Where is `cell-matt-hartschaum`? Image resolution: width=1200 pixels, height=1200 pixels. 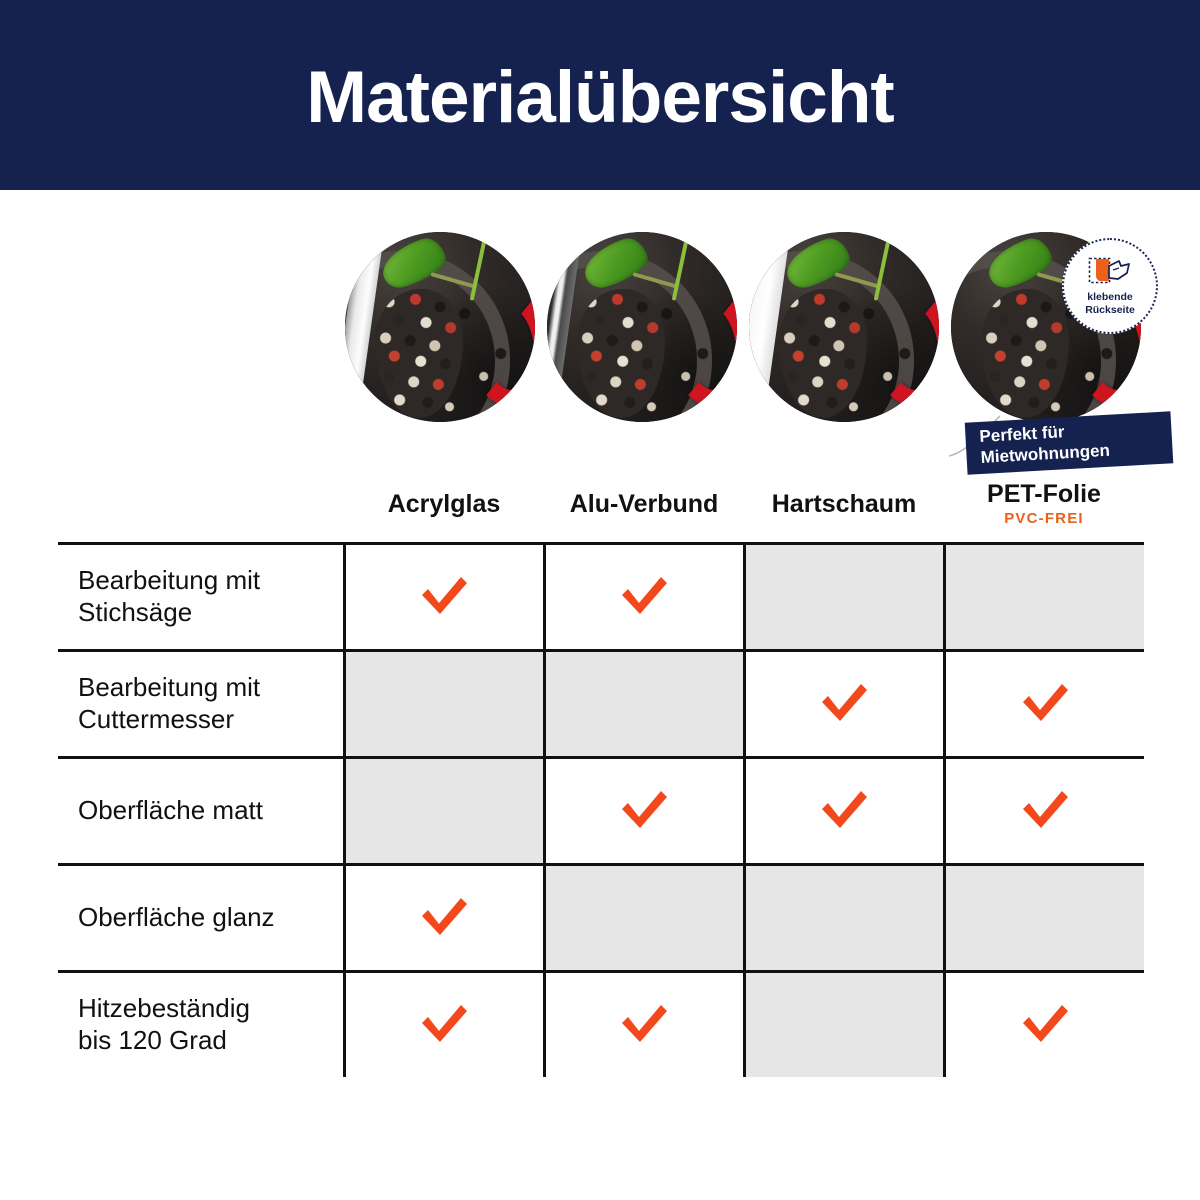 cell-matt-hartschaum is located at coordinates (843, 810).